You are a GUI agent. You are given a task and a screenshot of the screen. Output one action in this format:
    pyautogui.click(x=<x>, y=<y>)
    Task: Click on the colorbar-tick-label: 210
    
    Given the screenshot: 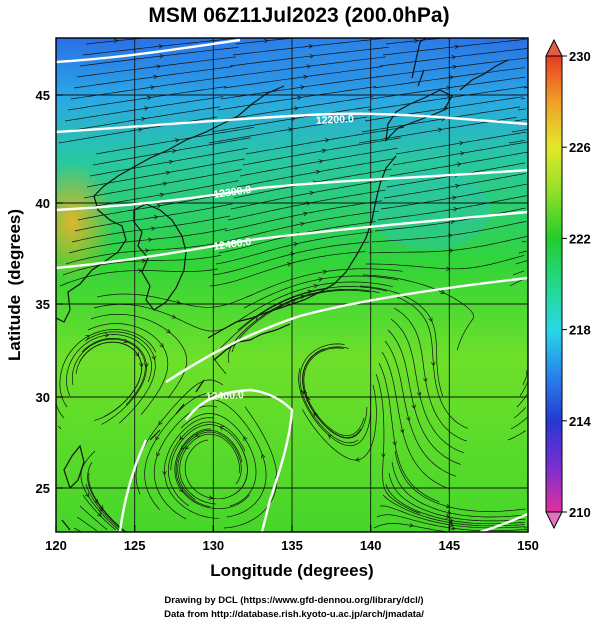 What is the action you would take?
    pyautogui.click(x=580, y=512)
    